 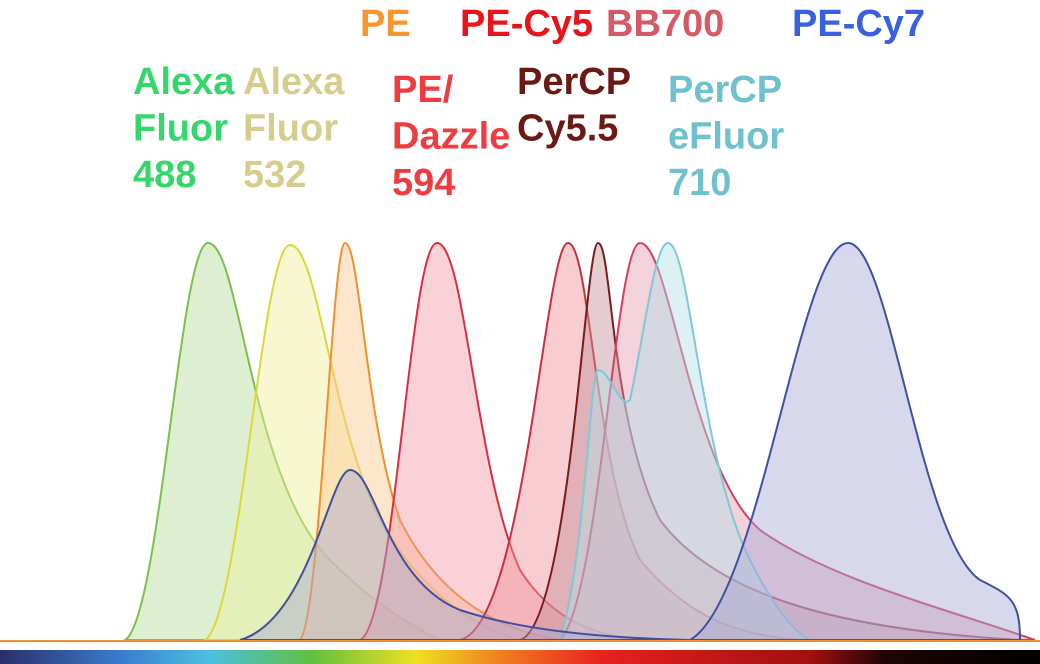 I want to click on spectrum-bar, so click(x=520, y=657).